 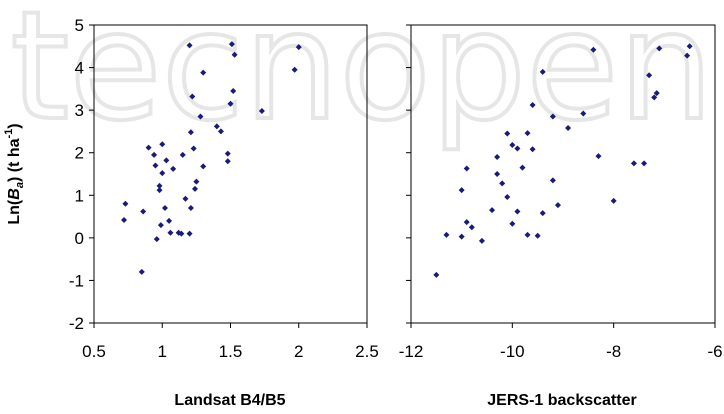 I want to click on y-axis-title: Ln(Ba) (t ha-1), so click(x=14, y=173).